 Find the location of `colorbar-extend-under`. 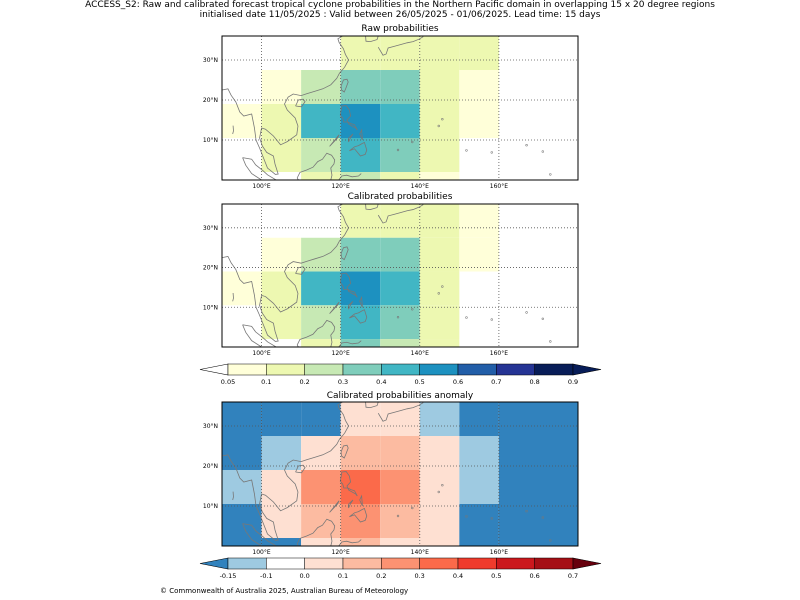

colorbar-extend-under is located at coordinates (214, 563).